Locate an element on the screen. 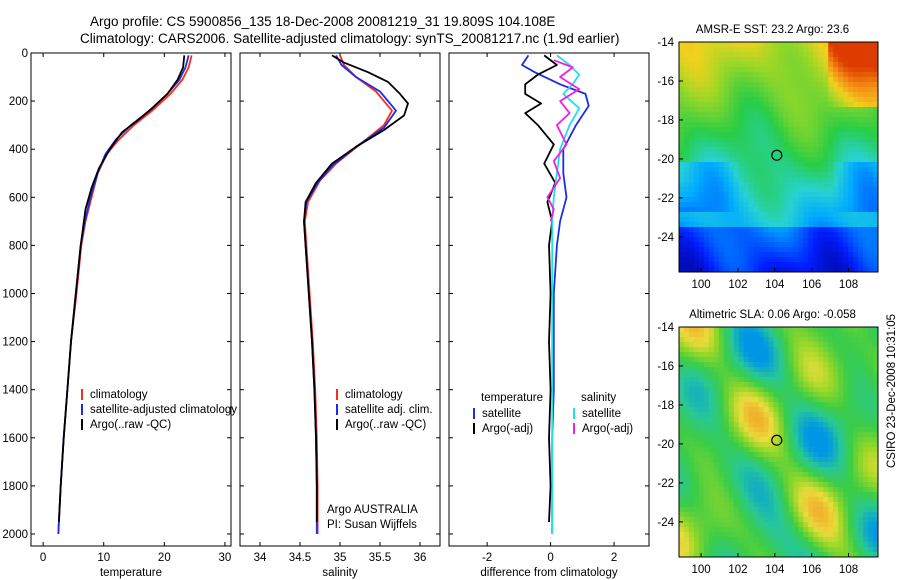  sla_map-ytick-label: -24 is located at coordinates (665, 523).